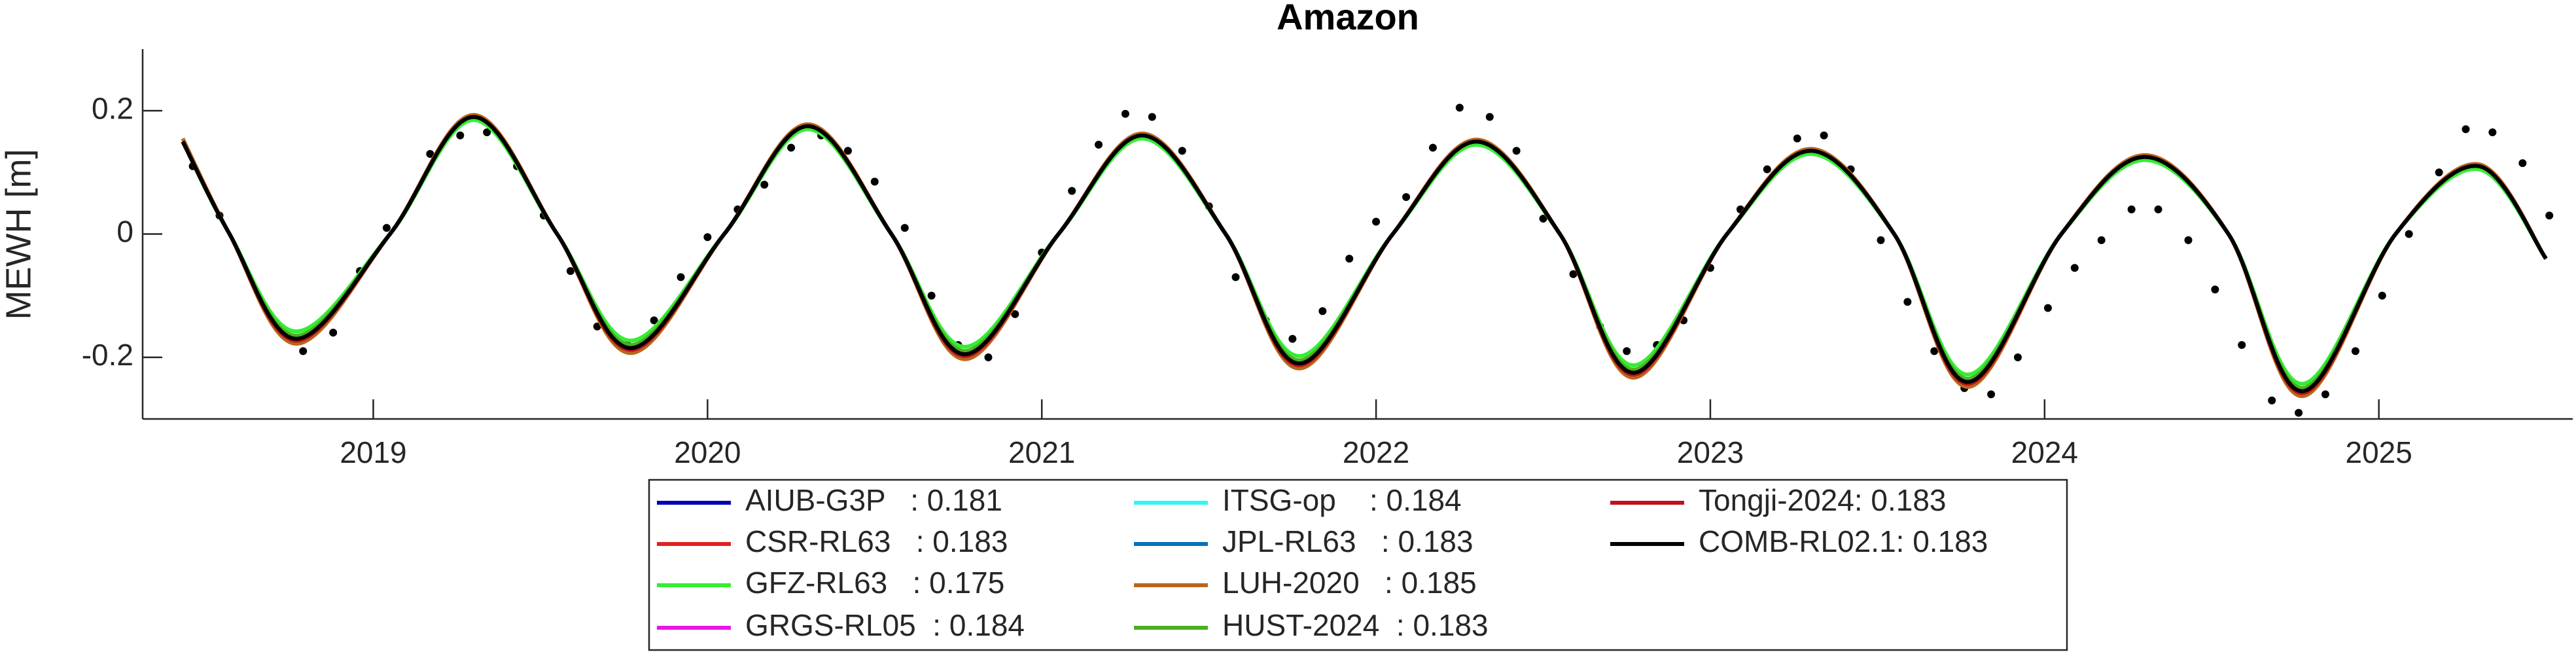  Describe the element at coordinates (1347, 541) in the screenshot. I see `legend-label: JPL-RL63 : 0.183` at that location.